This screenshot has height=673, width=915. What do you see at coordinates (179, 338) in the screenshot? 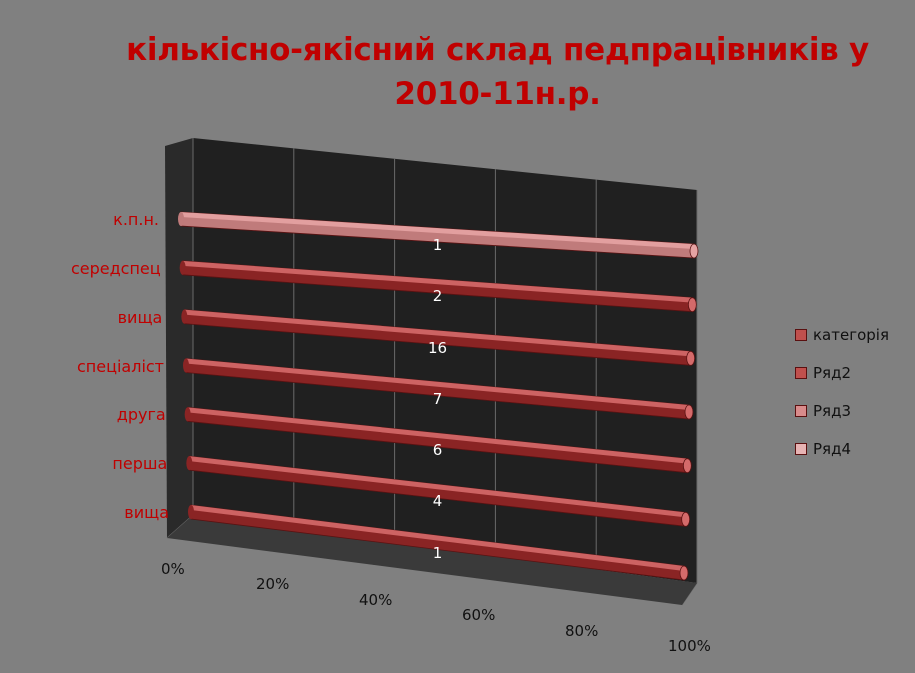
I see `chart-side-wall` at bounding box center [179, 338].